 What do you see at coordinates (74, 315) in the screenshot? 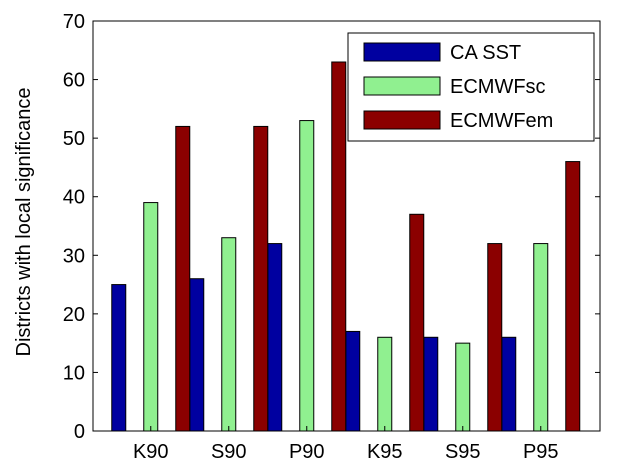
I see `y-tick-label: 20` at bounding box center [74, 315].